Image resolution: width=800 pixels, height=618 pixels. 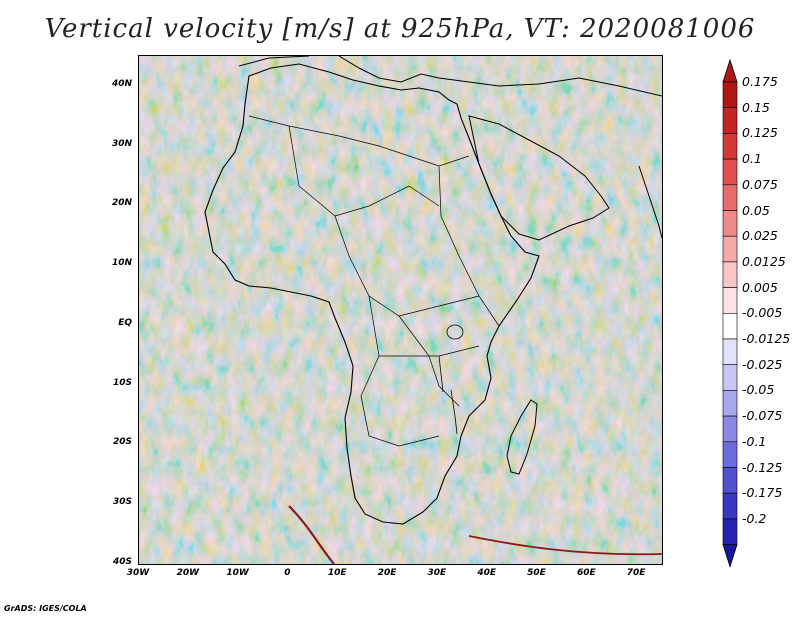 What do you see at coordinates (522, 437) in the screenshot?
I see `madagascar-coastline` at bounding box center [522, 437].